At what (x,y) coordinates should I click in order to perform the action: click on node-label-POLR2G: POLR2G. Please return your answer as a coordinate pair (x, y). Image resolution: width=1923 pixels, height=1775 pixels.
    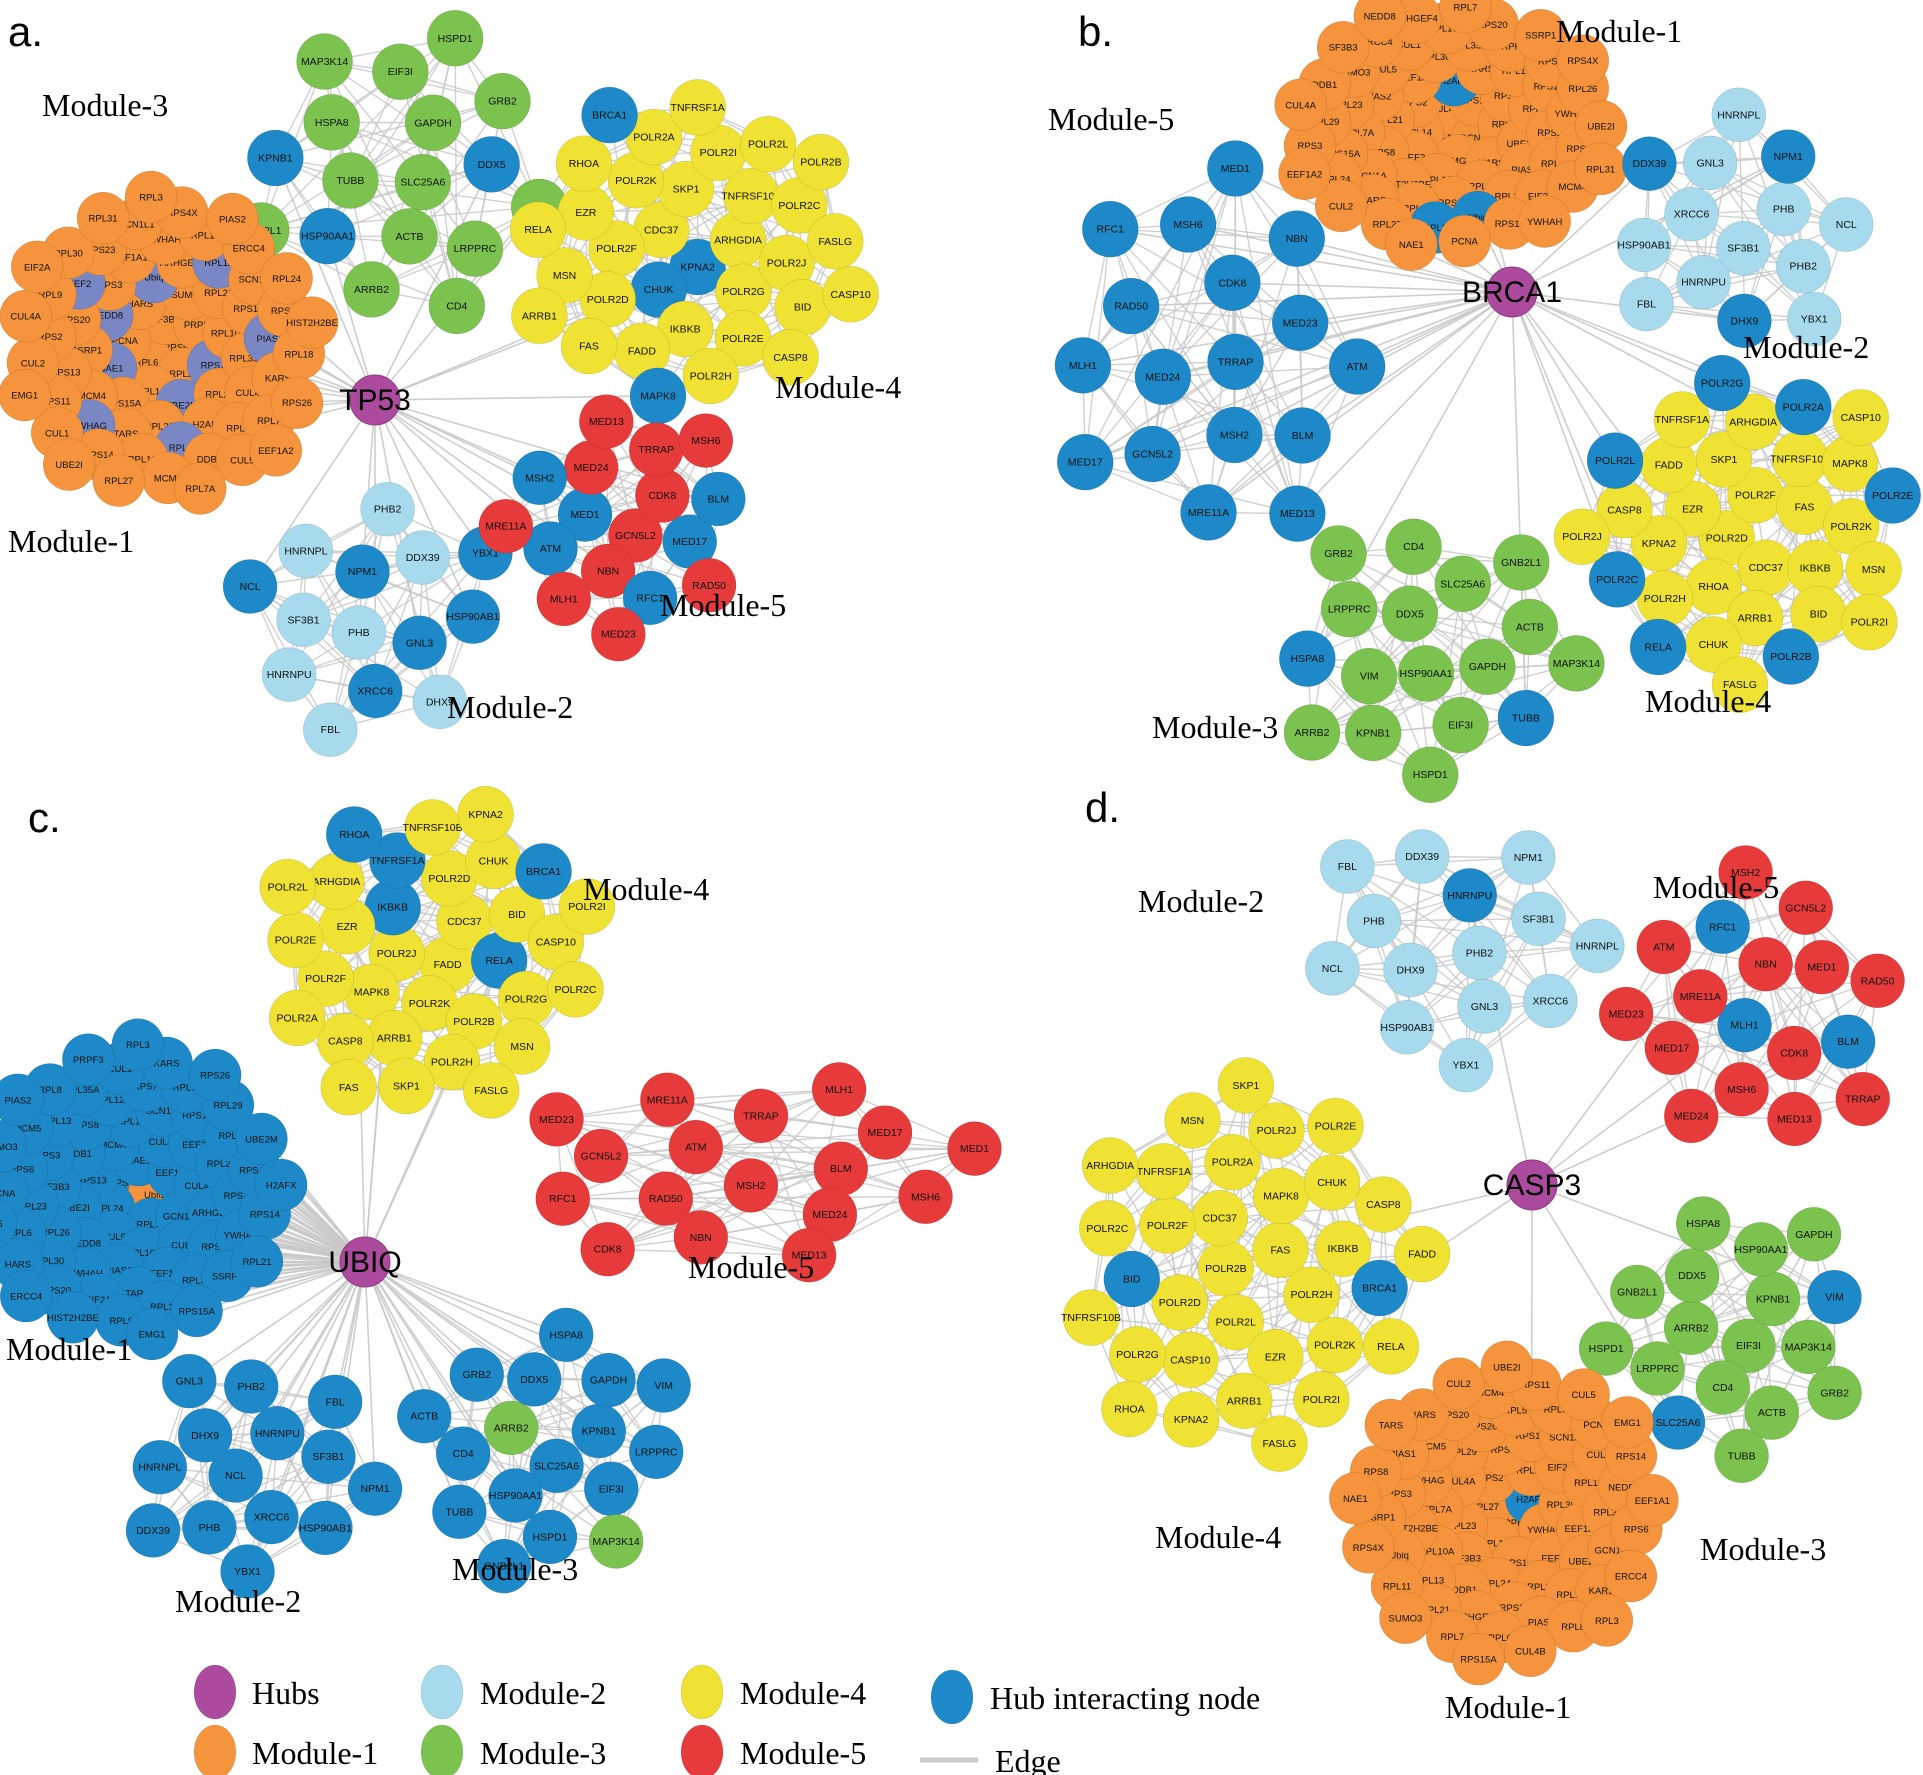
    Looking at the image, I should click on (743, 292).